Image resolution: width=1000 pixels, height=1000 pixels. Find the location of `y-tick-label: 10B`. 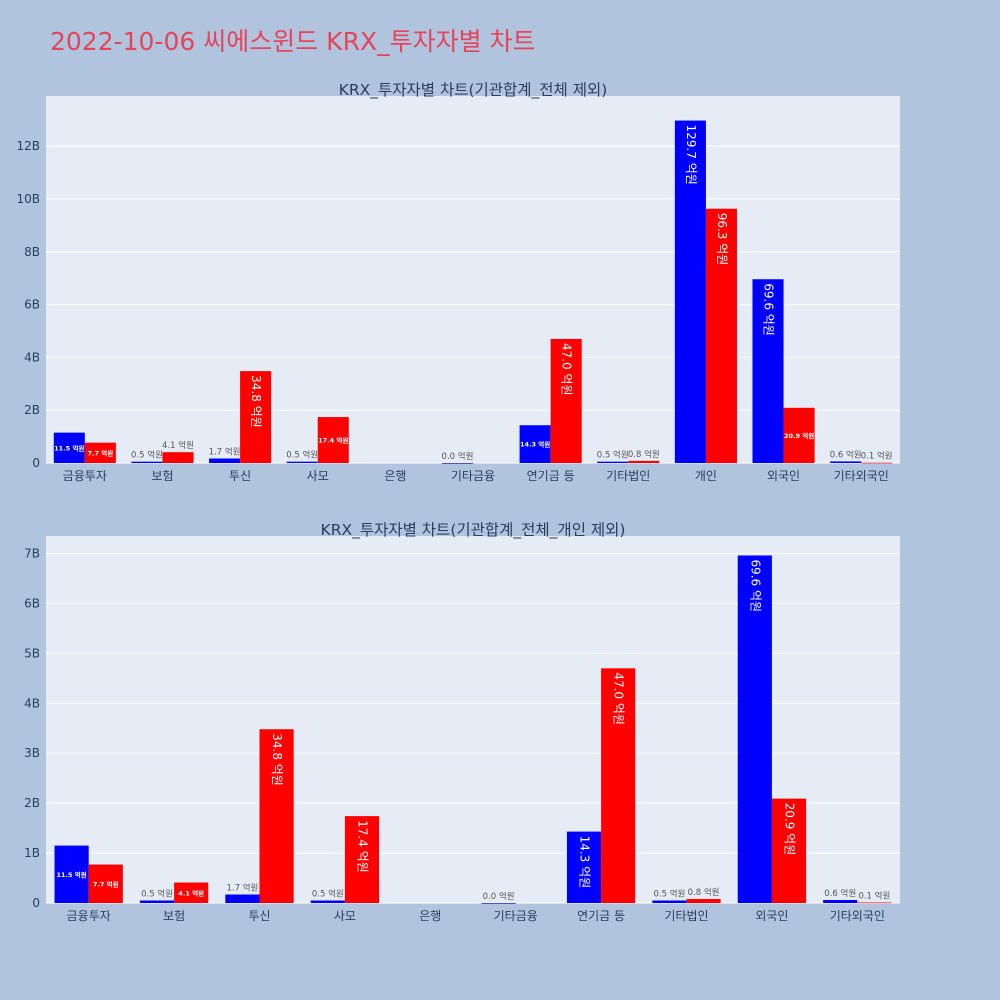

y-tick-label: 10B is located at coordinates (28, 199).